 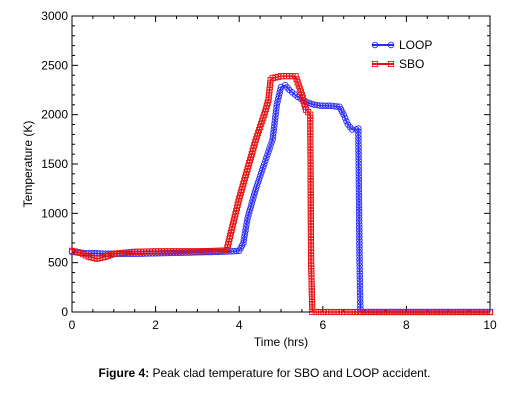 I want to click on y-tick-label: 500, so click(x=58, y=263).